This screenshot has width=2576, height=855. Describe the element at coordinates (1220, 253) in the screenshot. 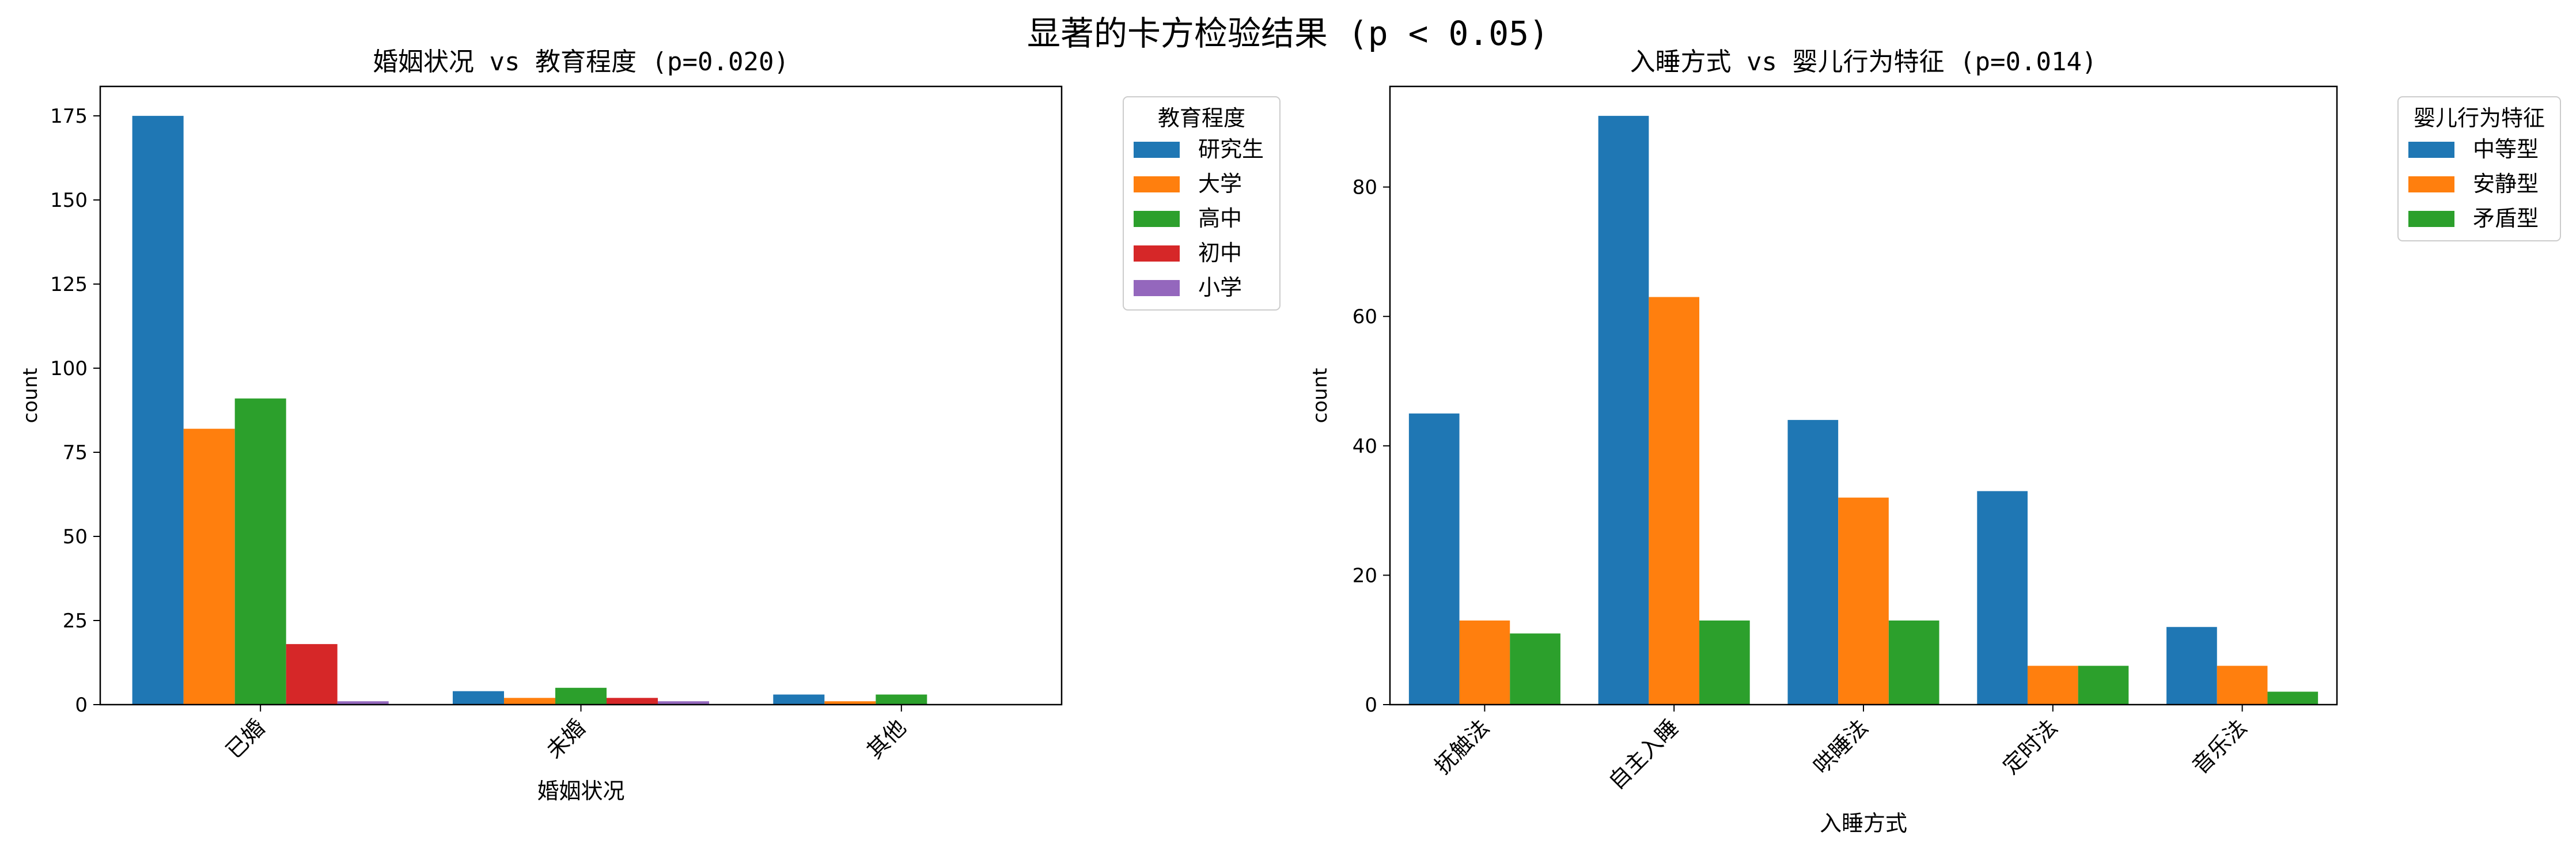

I see `legend-label: 初中` at that location.